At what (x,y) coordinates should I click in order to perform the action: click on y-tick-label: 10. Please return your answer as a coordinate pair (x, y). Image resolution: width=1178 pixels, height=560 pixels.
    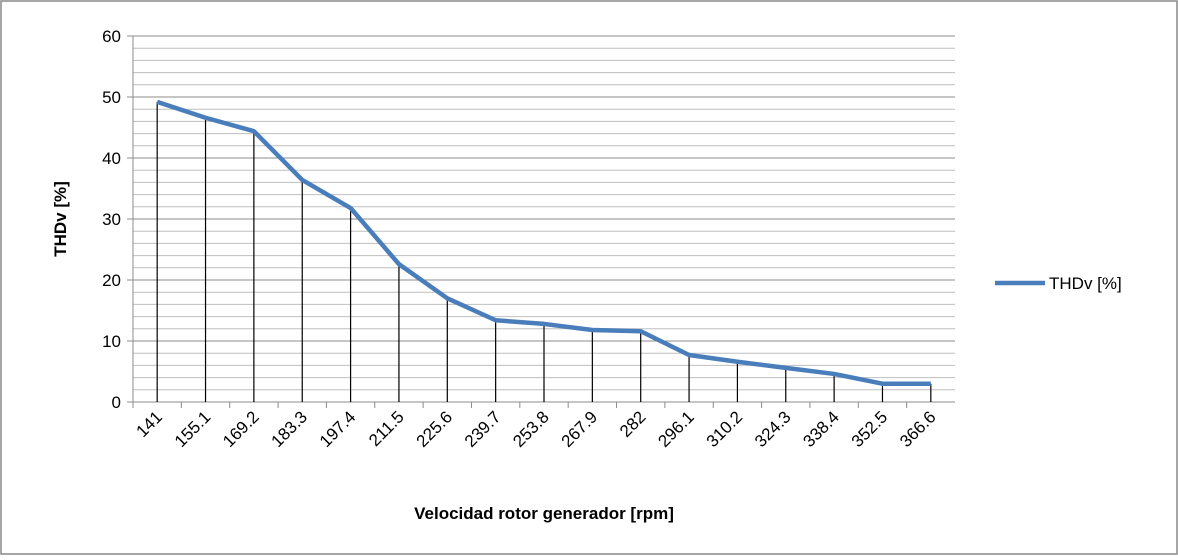
    Looking at the image, I should click on (111, 341).